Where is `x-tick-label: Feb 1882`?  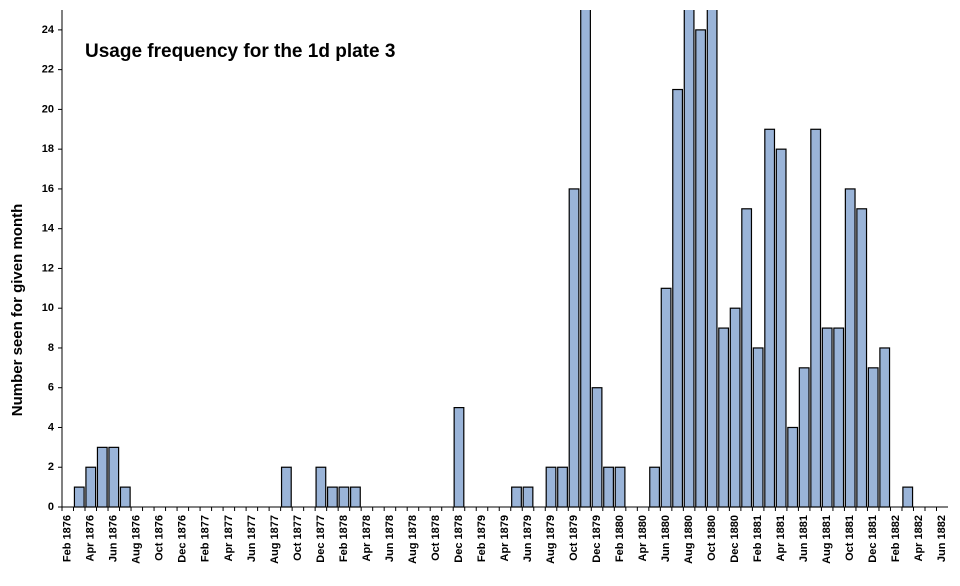
x-tick-label: Feb 1882 is located at coordinates (896, 538).